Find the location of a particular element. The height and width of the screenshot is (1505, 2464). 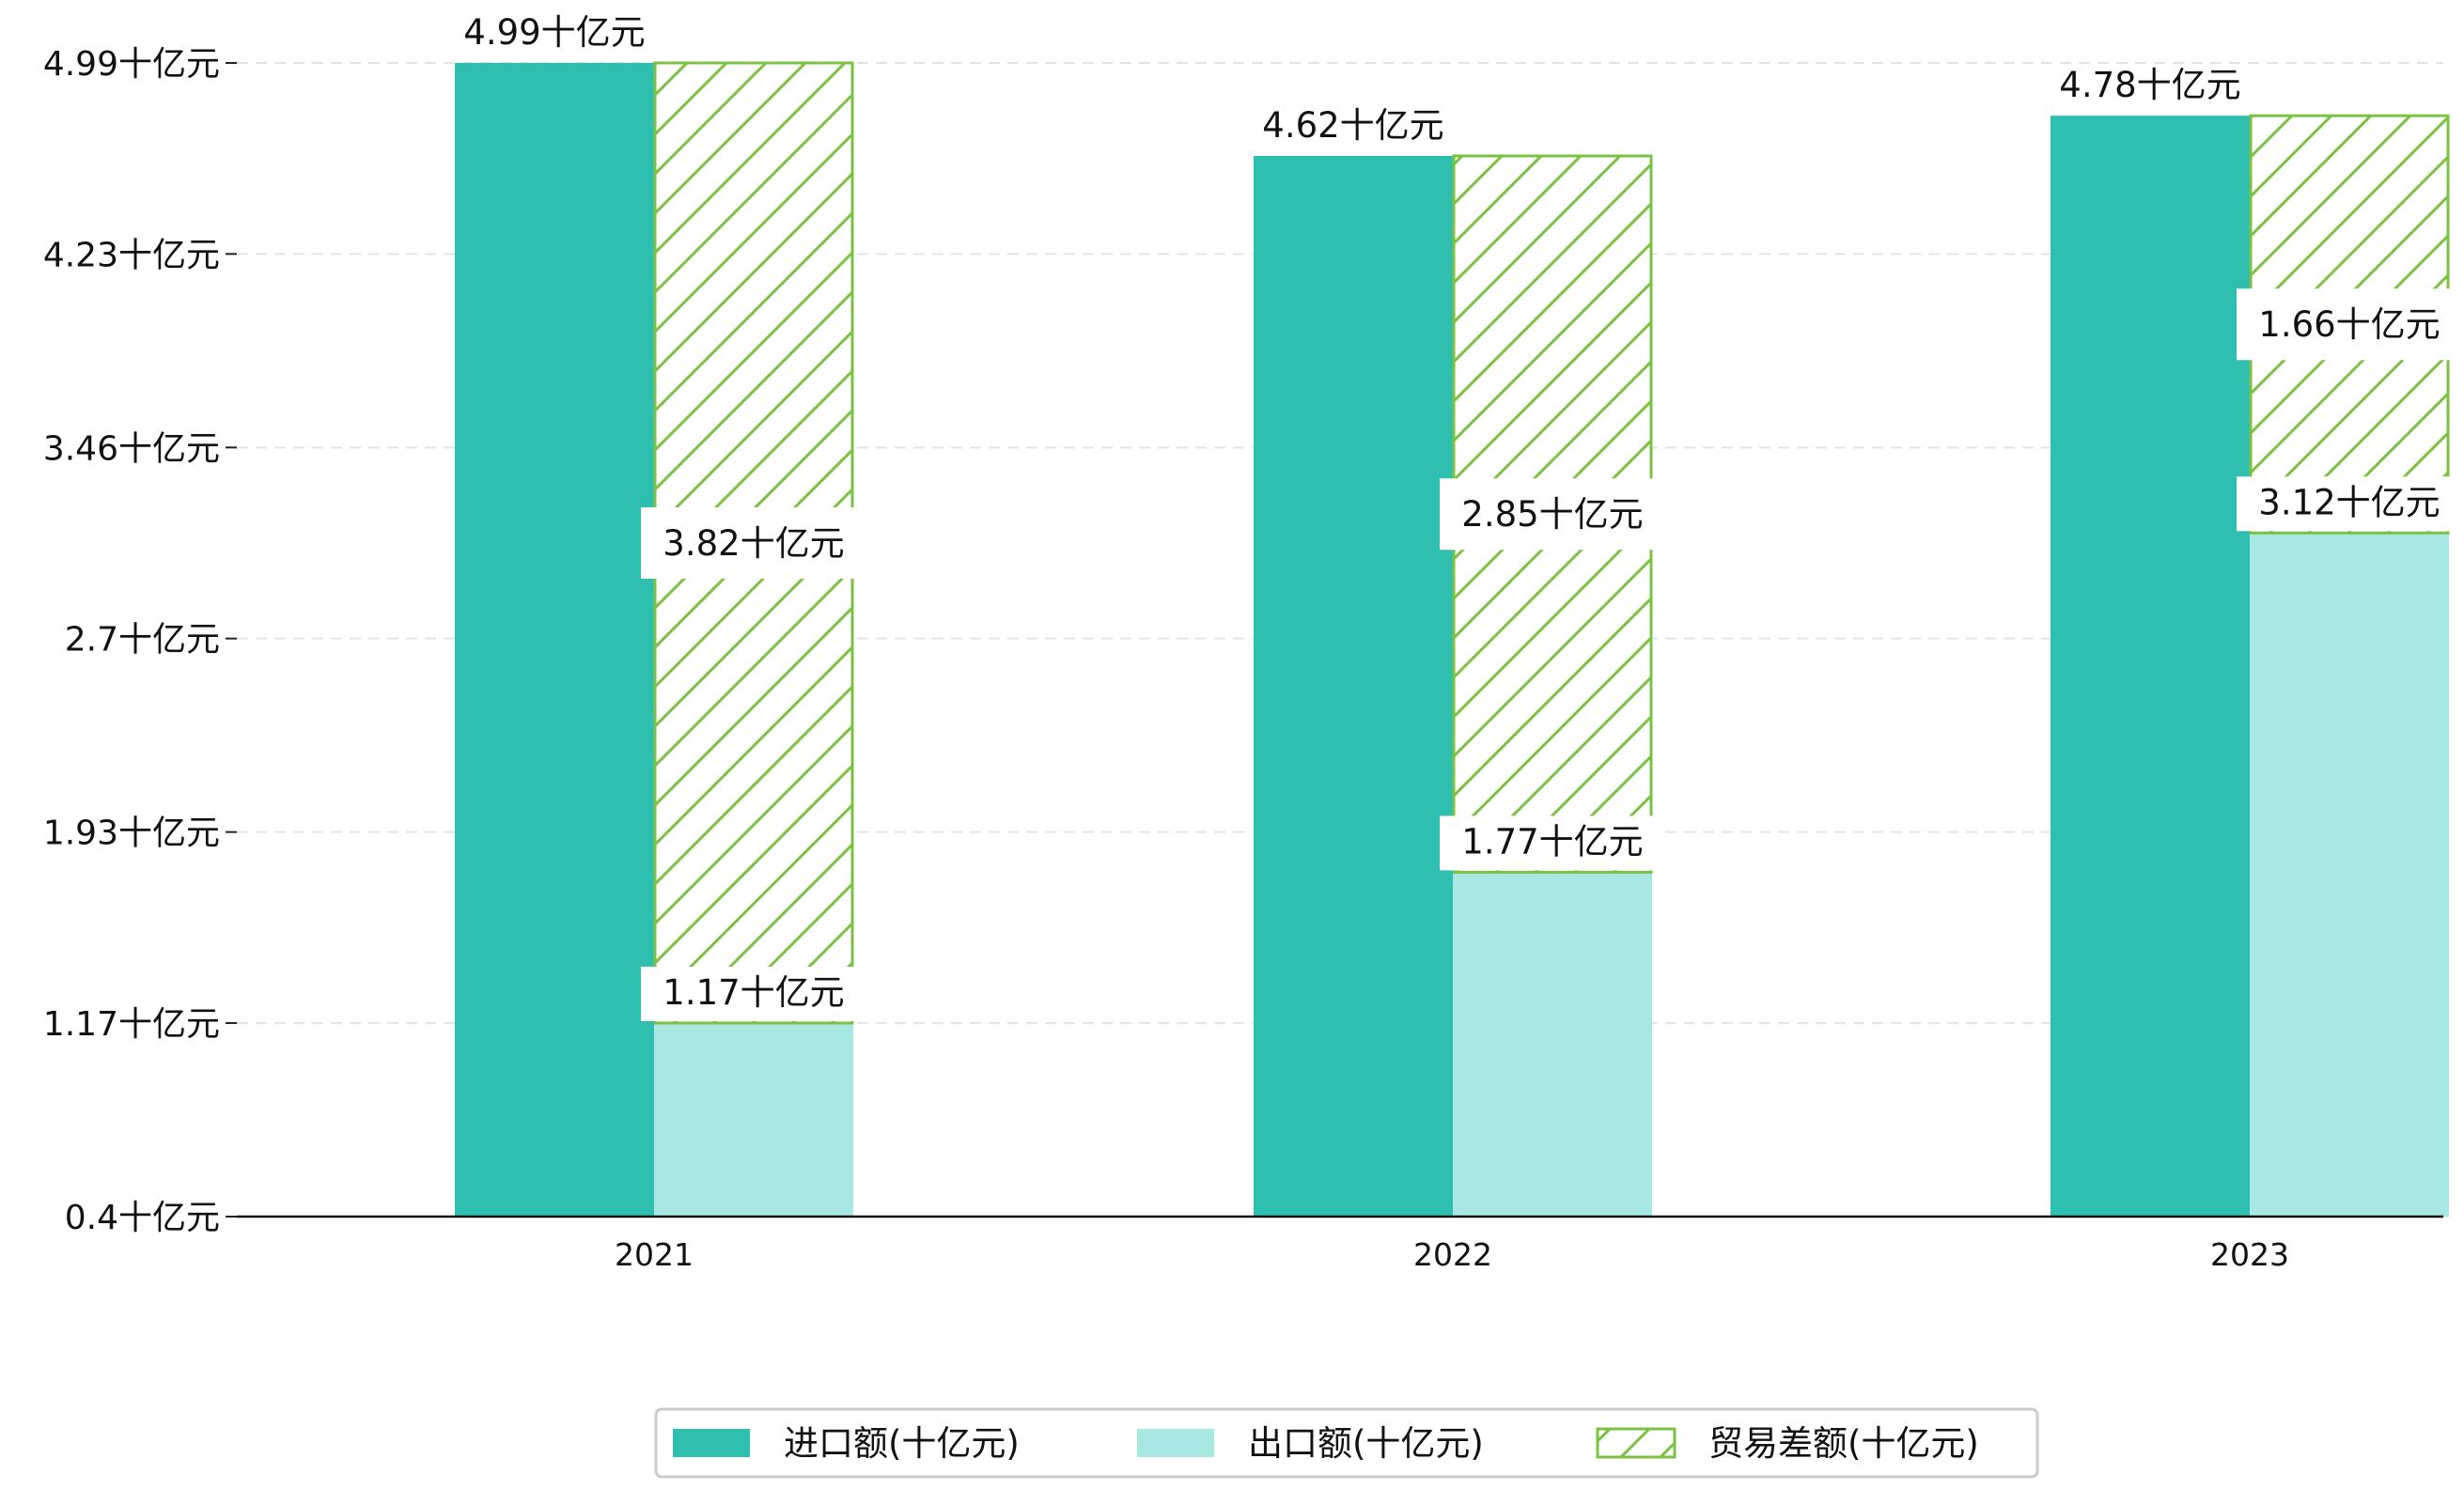

balance-value-label: 1.66十亿元 is located at coordinates (2349, 324).